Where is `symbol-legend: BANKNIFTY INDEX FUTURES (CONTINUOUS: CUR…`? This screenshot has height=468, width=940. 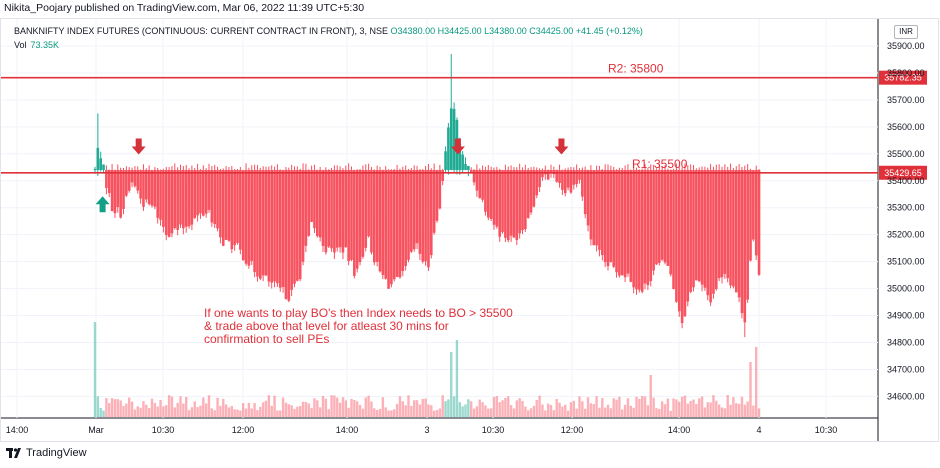
symbol-legend: BANKNIFTY INDEX FUTURES (CONTINUOUS: CUR… is located at coordinates (328, 31).